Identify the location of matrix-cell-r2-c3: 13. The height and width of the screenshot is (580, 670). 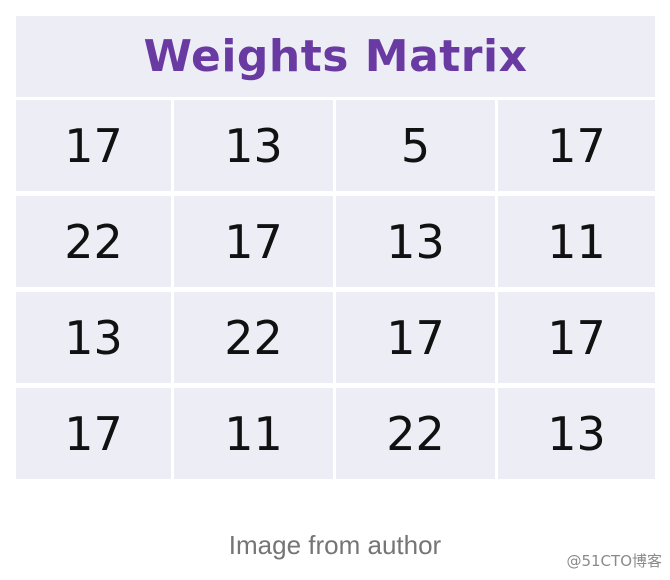
(415, 241).